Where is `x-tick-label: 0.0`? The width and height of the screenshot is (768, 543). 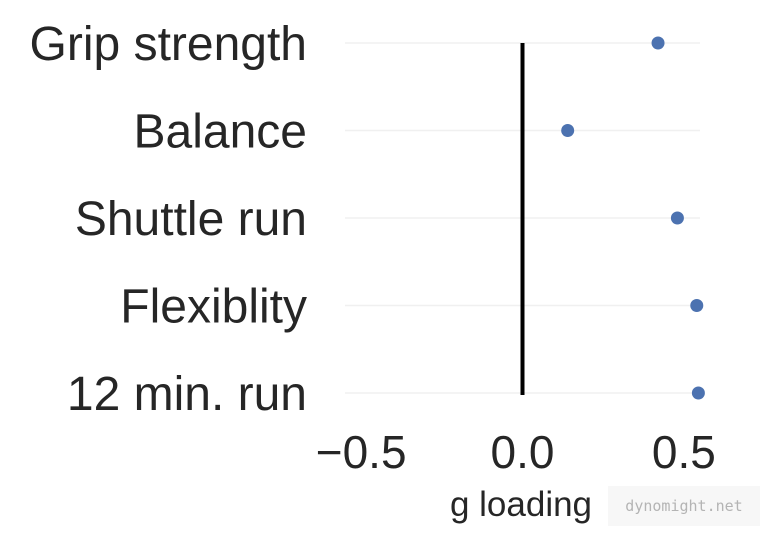
x-tick-label: 0.0 is located at coordinates (523, 452).